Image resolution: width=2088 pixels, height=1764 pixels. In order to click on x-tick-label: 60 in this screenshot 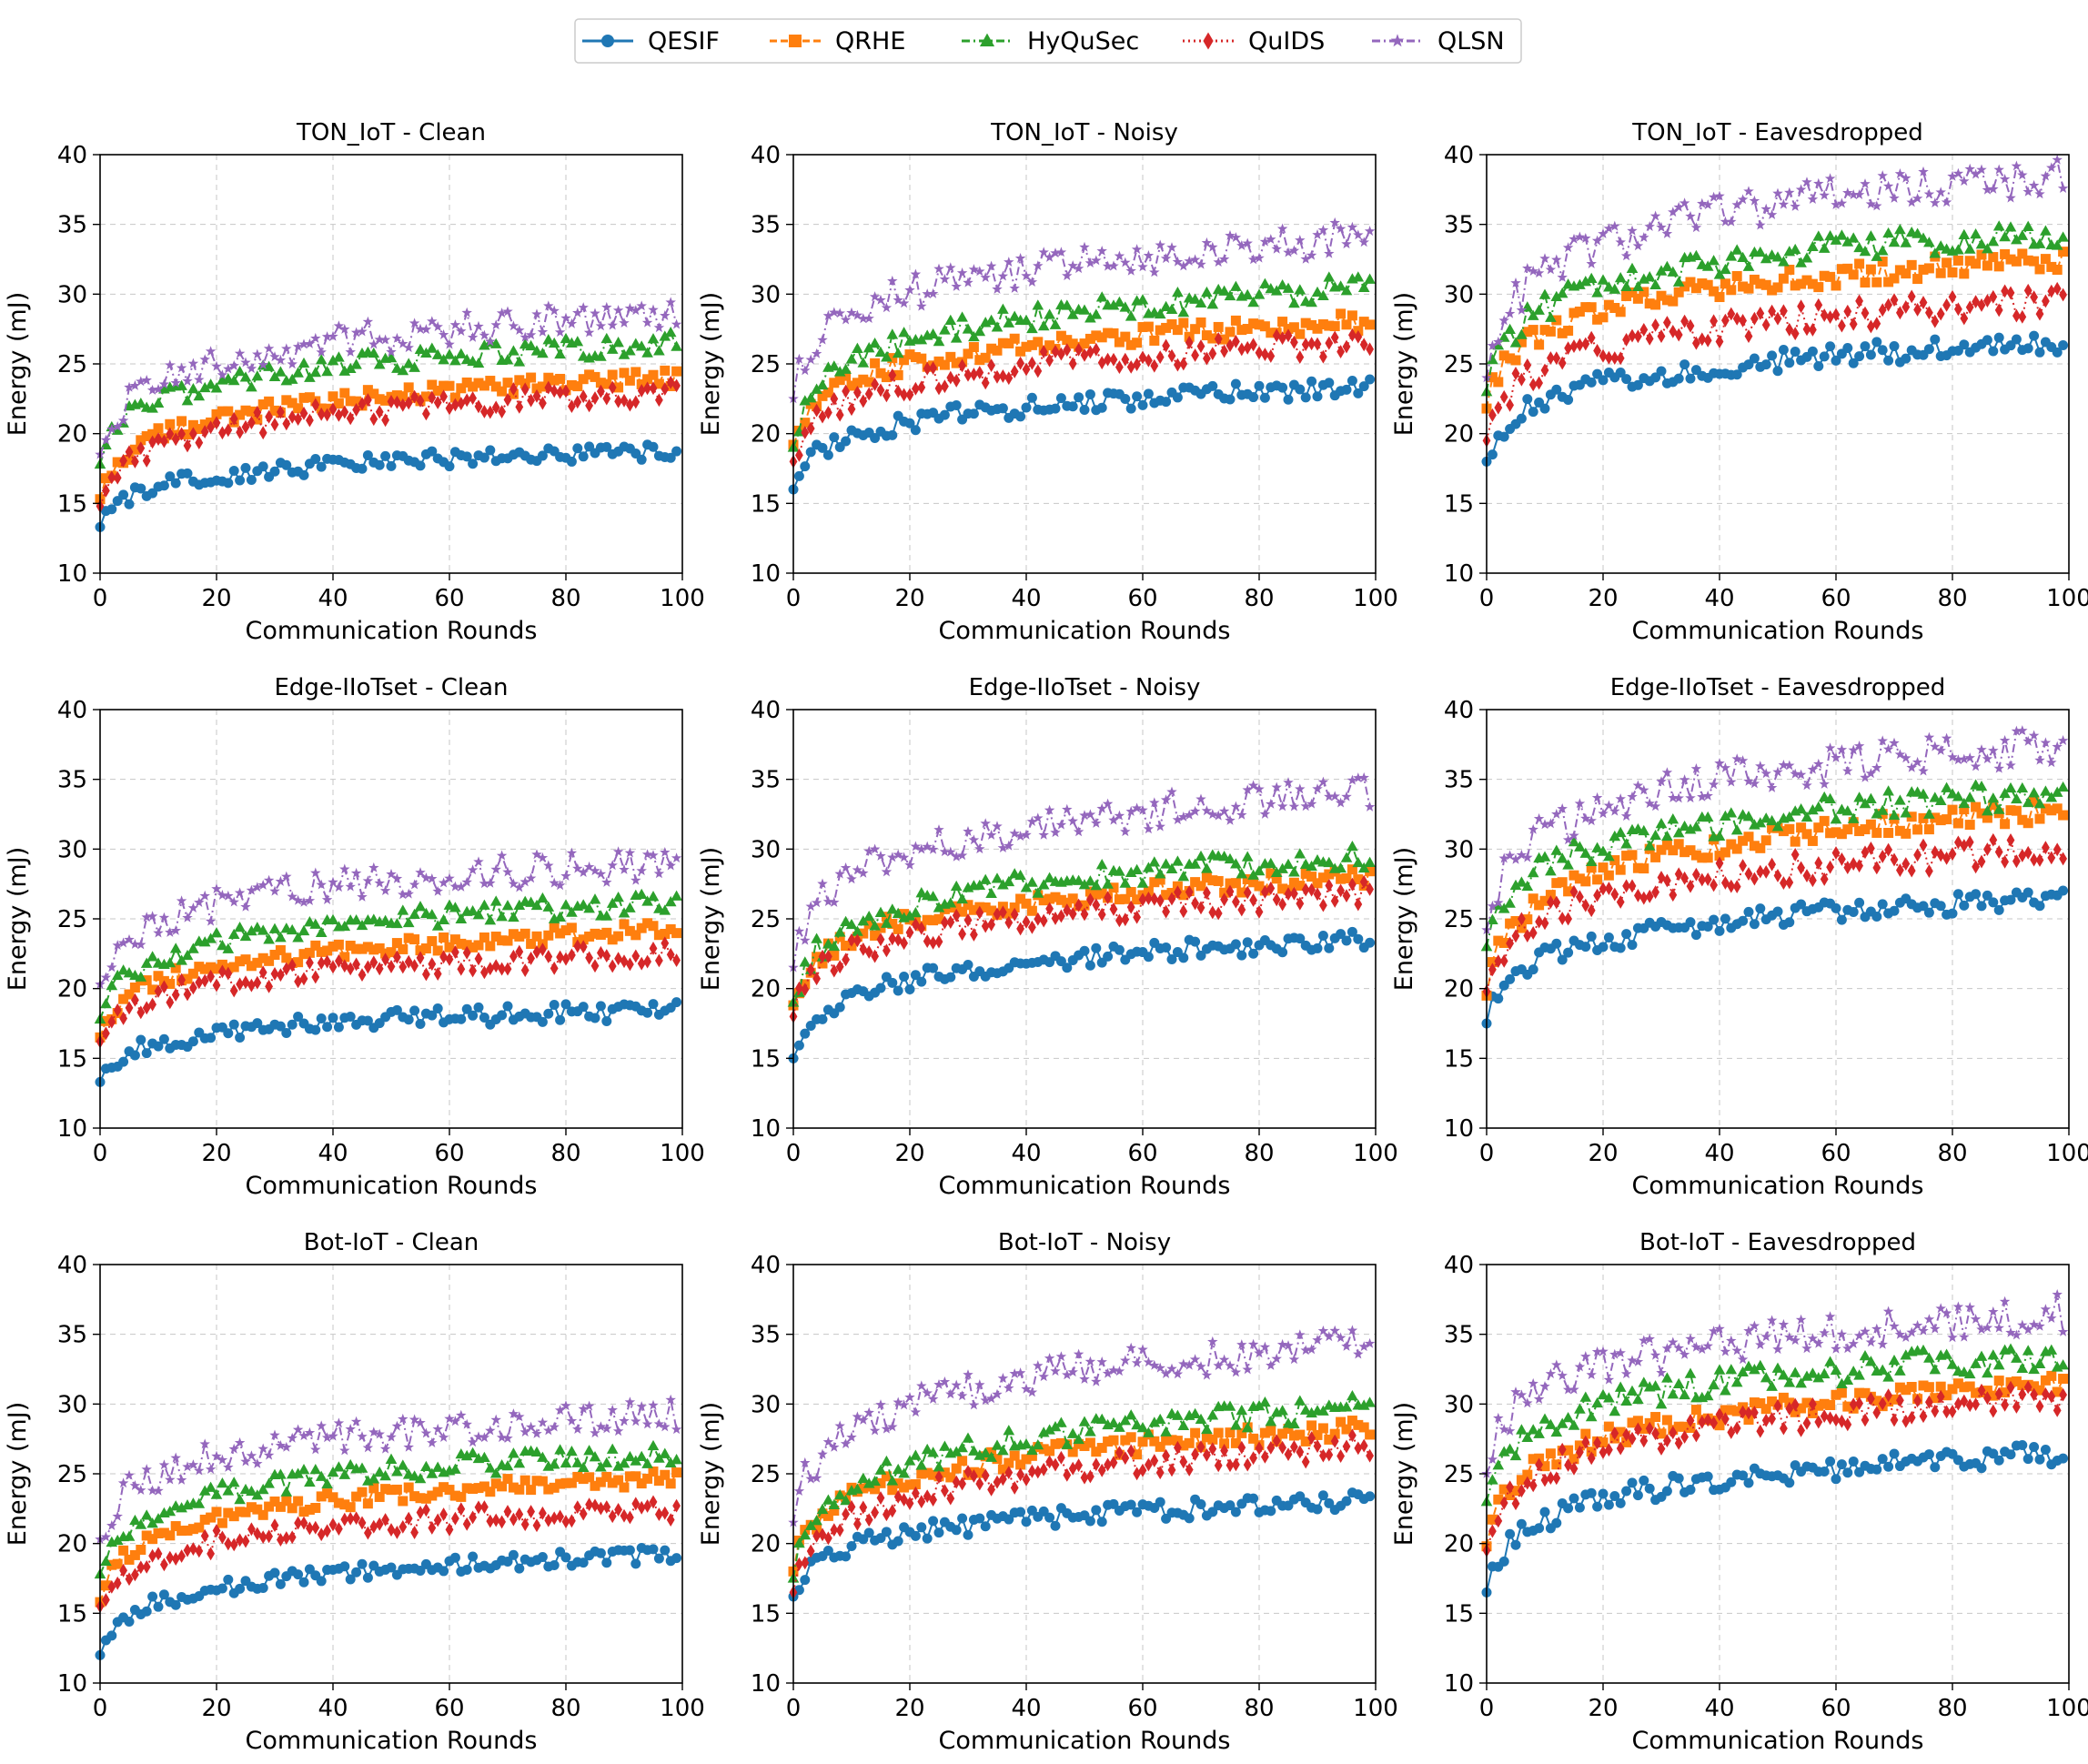, I will do `click(1836, 1709)`.